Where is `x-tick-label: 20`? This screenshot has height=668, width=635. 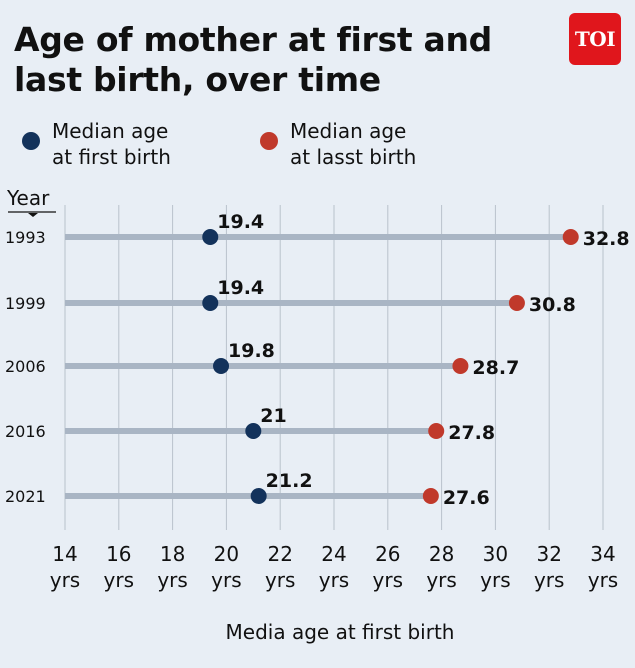
x-tick-label: 20 is located at coordinates (226, 554).